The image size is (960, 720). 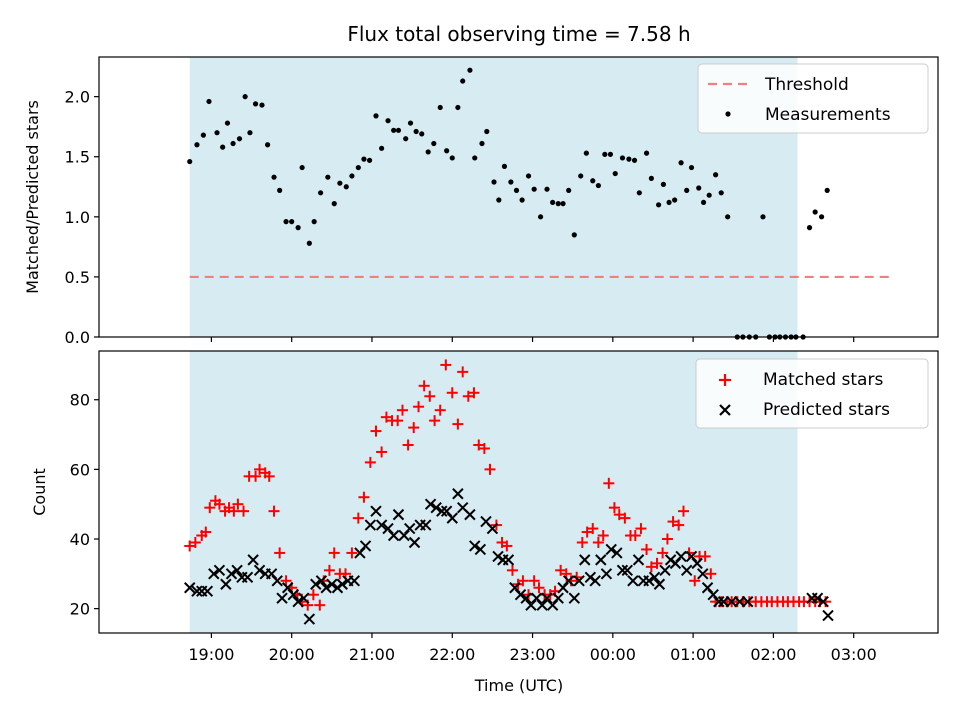 I want to click on legend-predicted-label: Predicted stars, so click(x=826, y=410).